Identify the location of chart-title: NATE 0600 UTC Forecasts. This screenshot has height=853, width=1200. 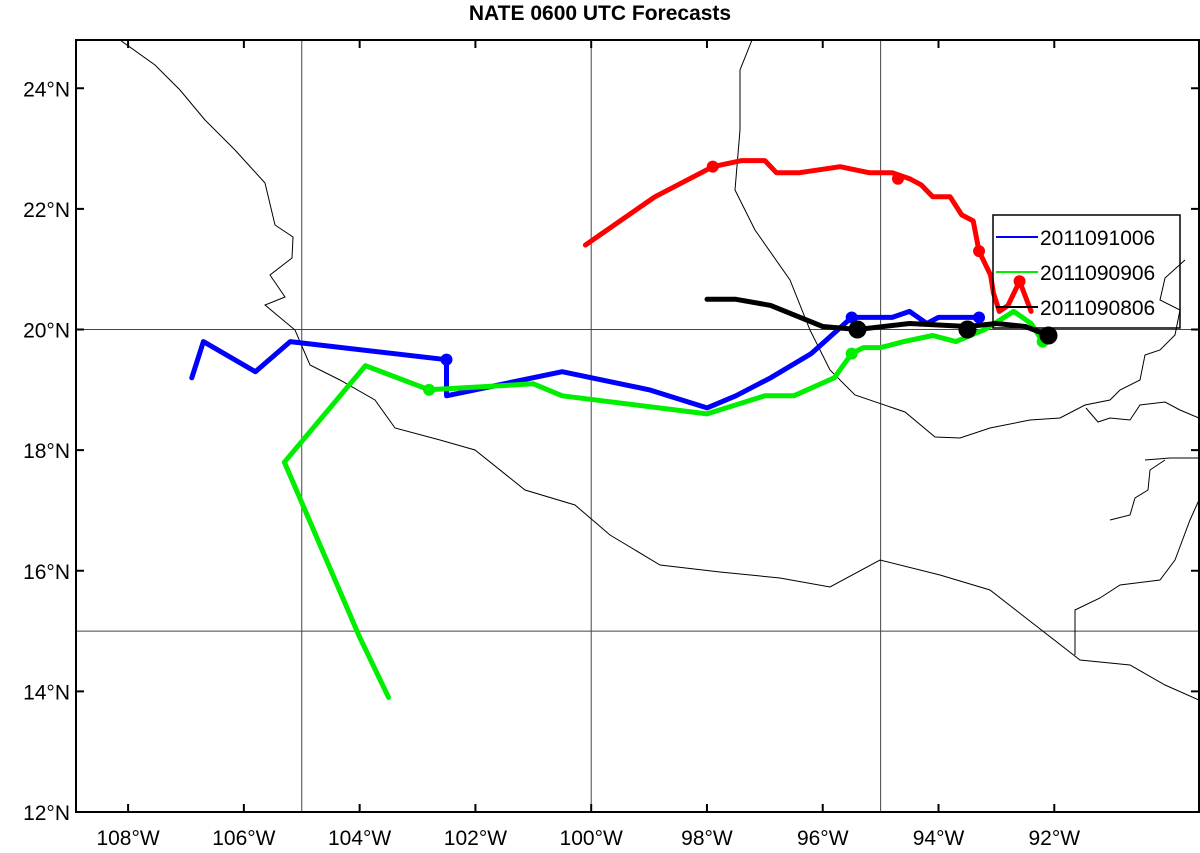
(600, 13).